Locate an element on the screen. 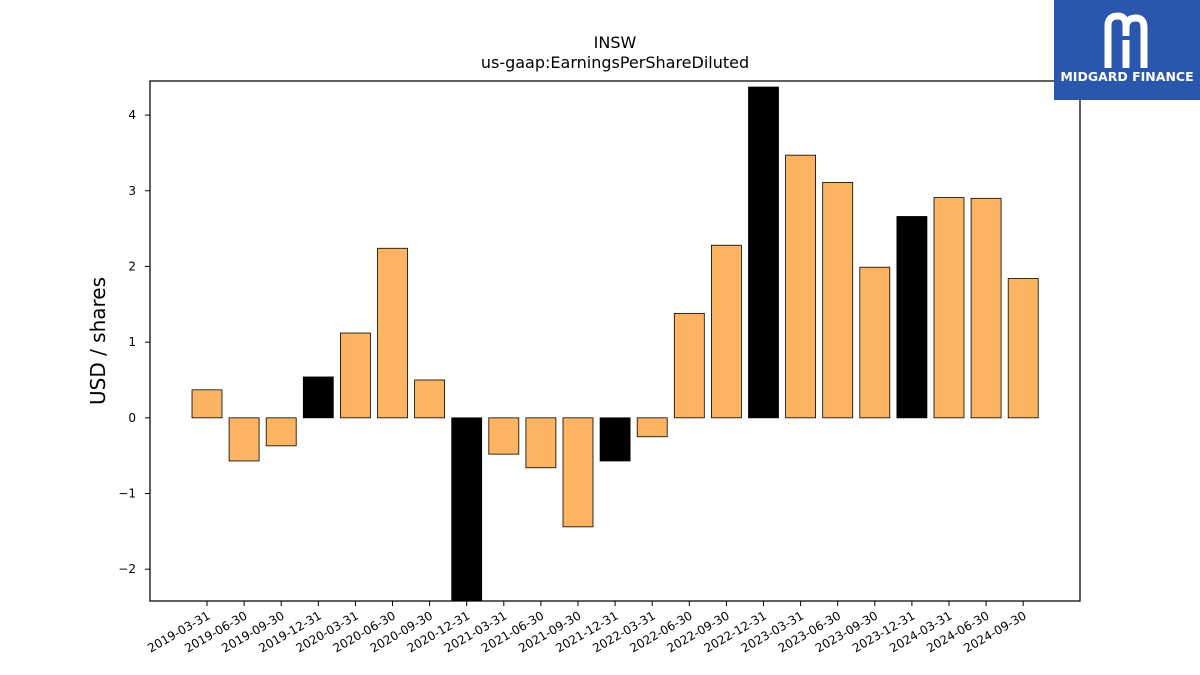 The width and height of the screenshot is (1200, 675). y-tick-label: −1 is located at coordinates (127, 494).